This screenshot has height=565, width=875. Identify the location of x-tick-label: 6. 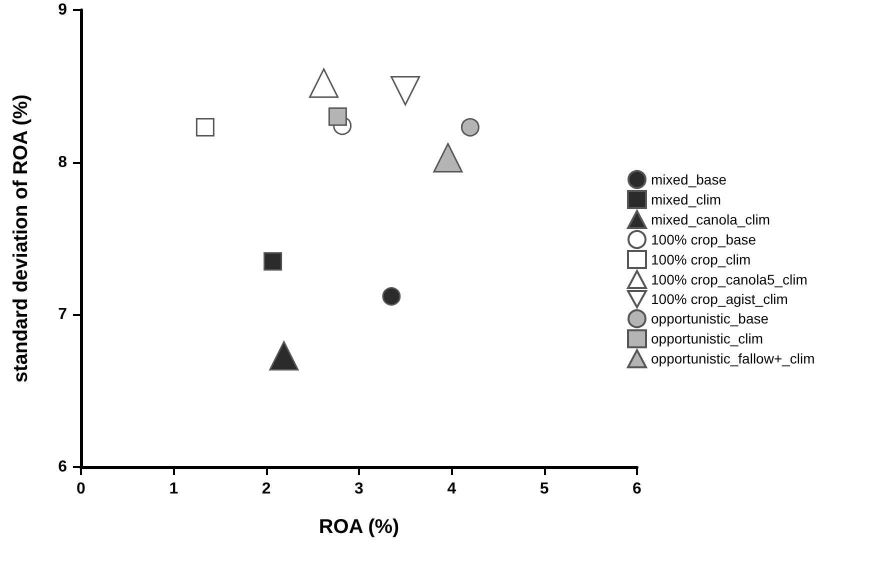
(637, 489).